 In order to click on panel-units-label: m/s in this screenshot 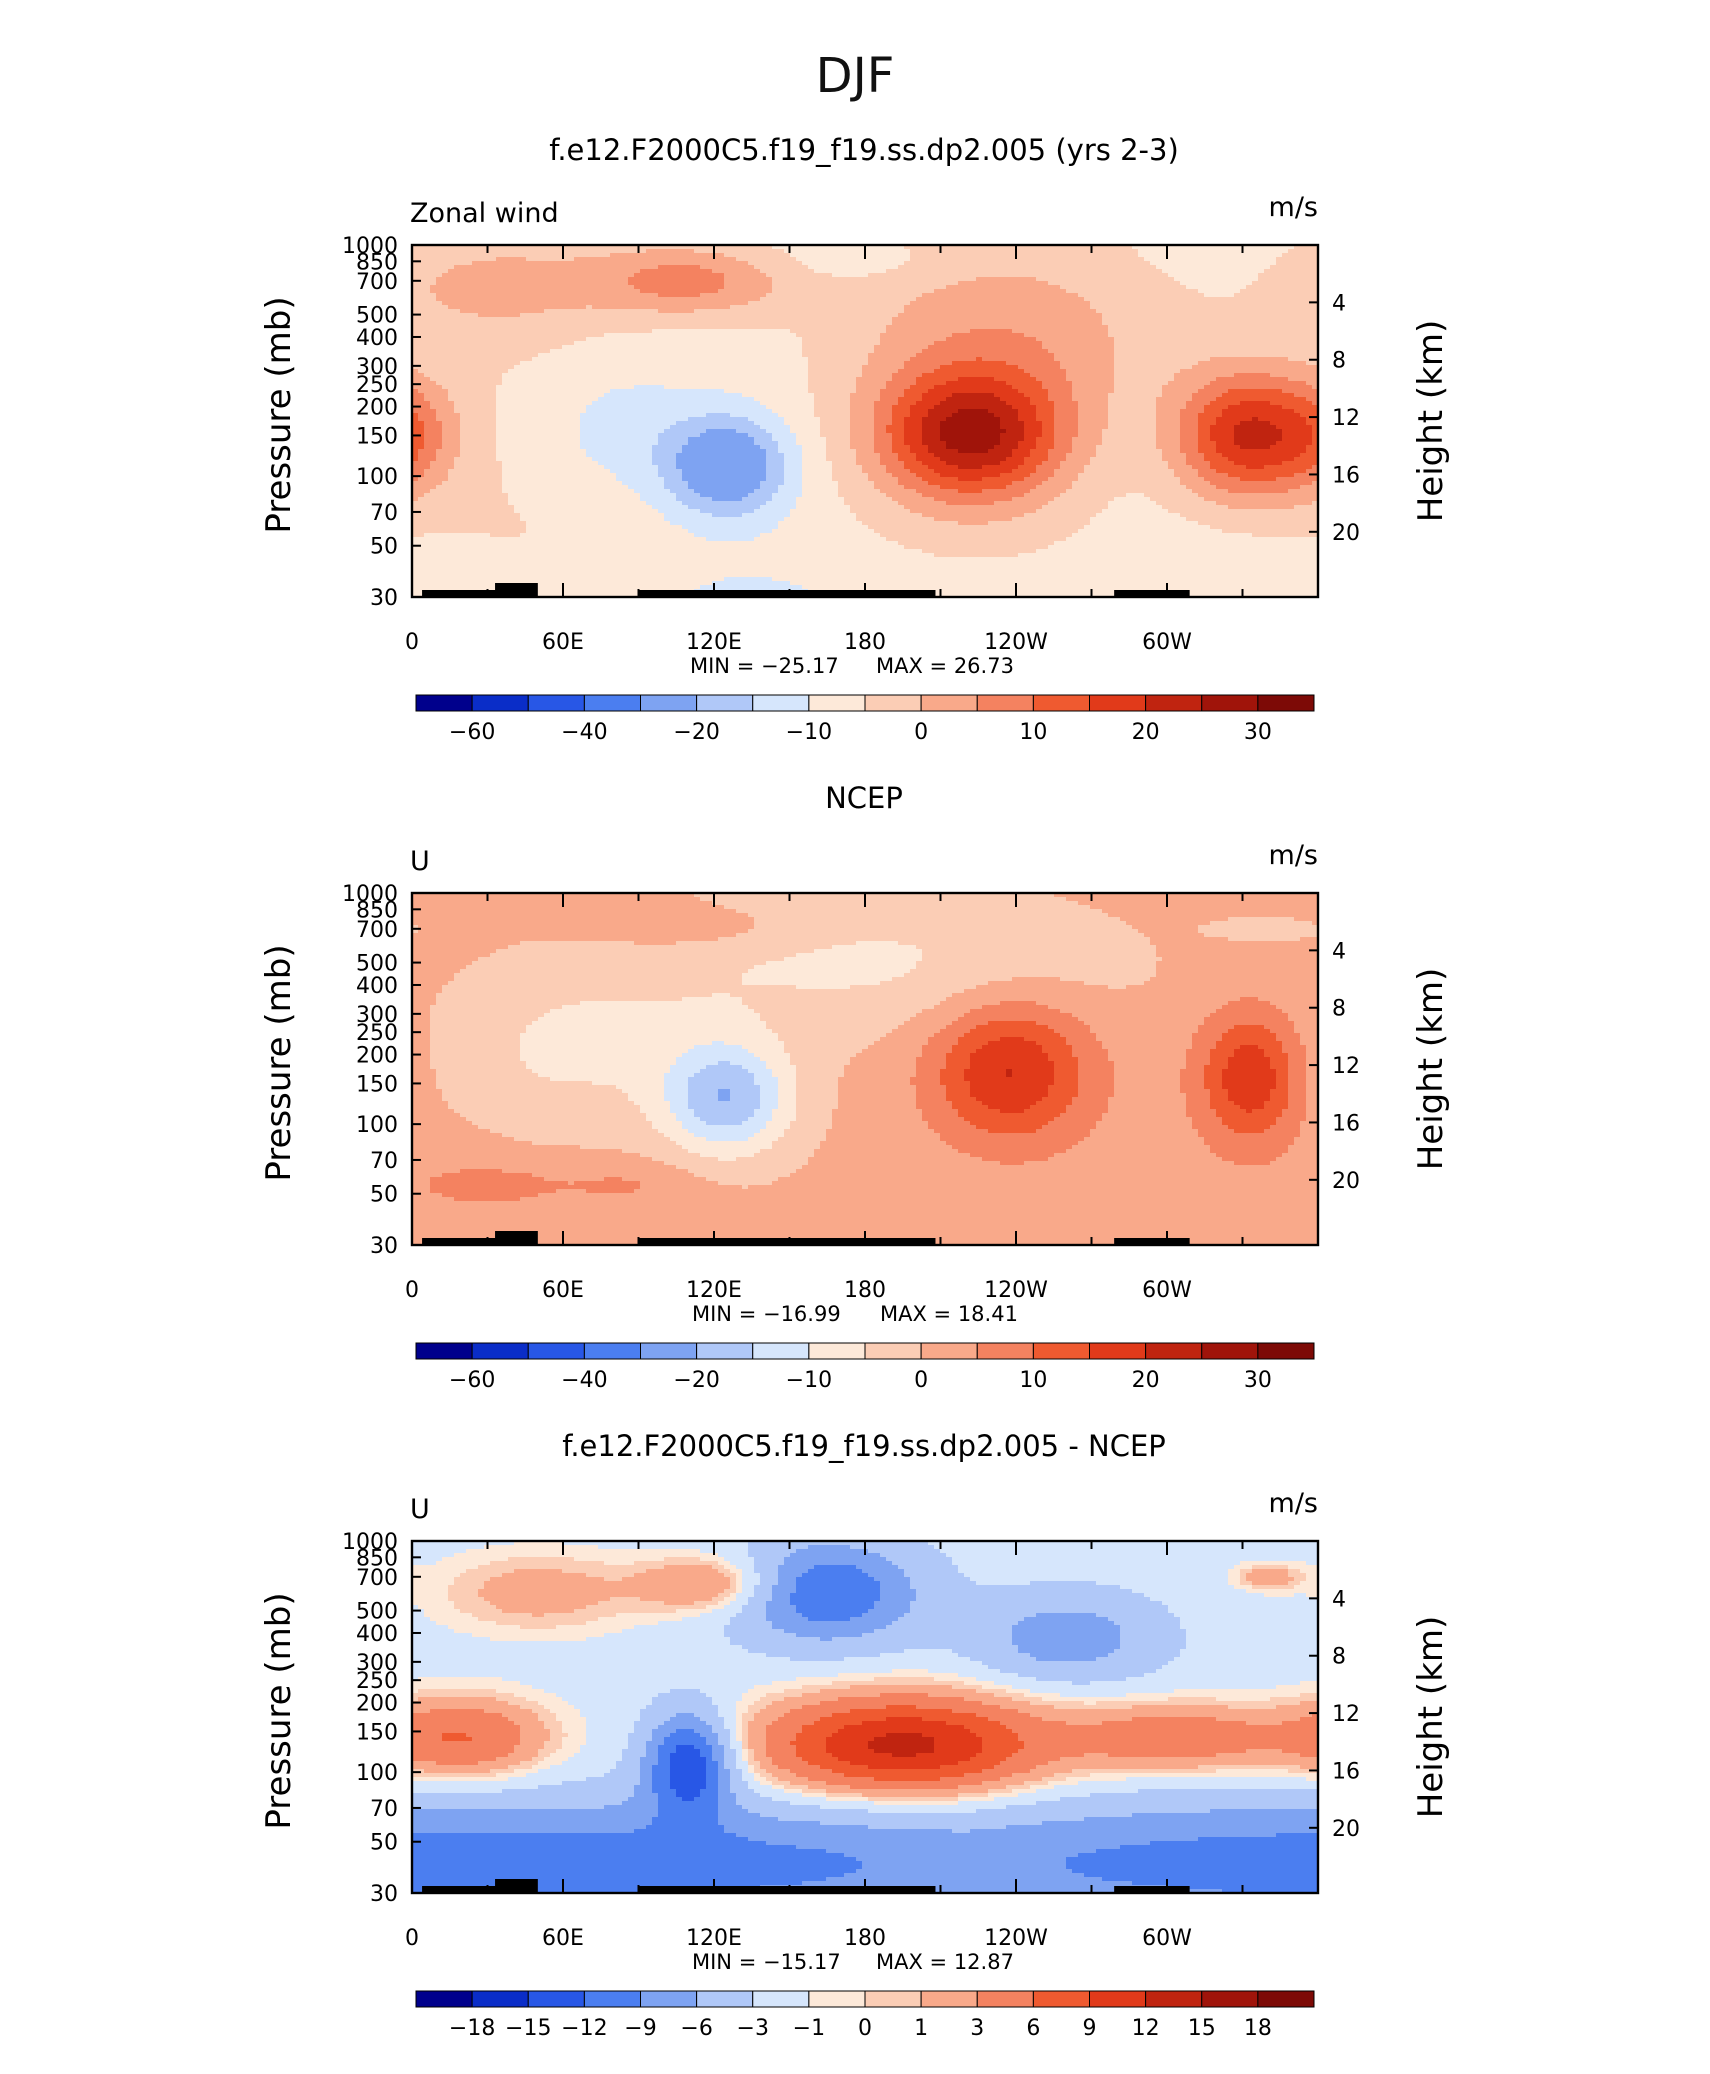, I will do `click(1293, 855)`.